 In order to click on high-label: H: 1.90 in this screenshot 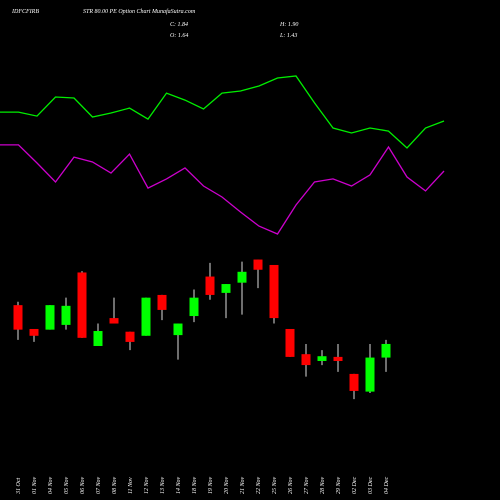, I will do `click(288, 25)`.